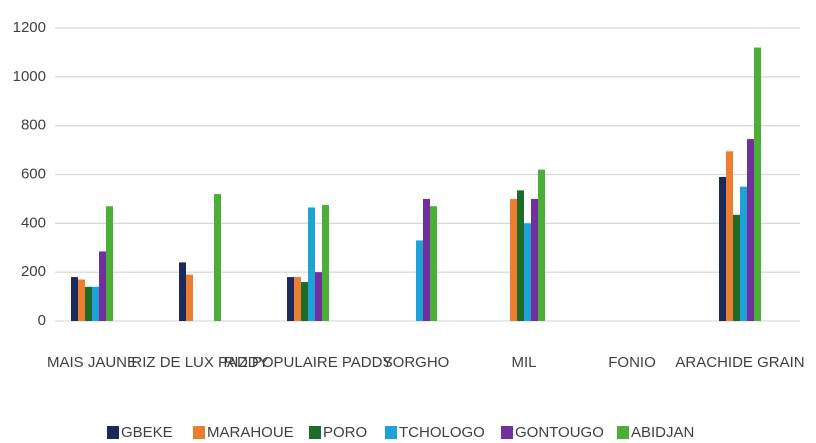  What do you see at coordinates (29, 76) in the screenshot?
I see `y-tick-label: 1000` at bounding box center [29, 76].